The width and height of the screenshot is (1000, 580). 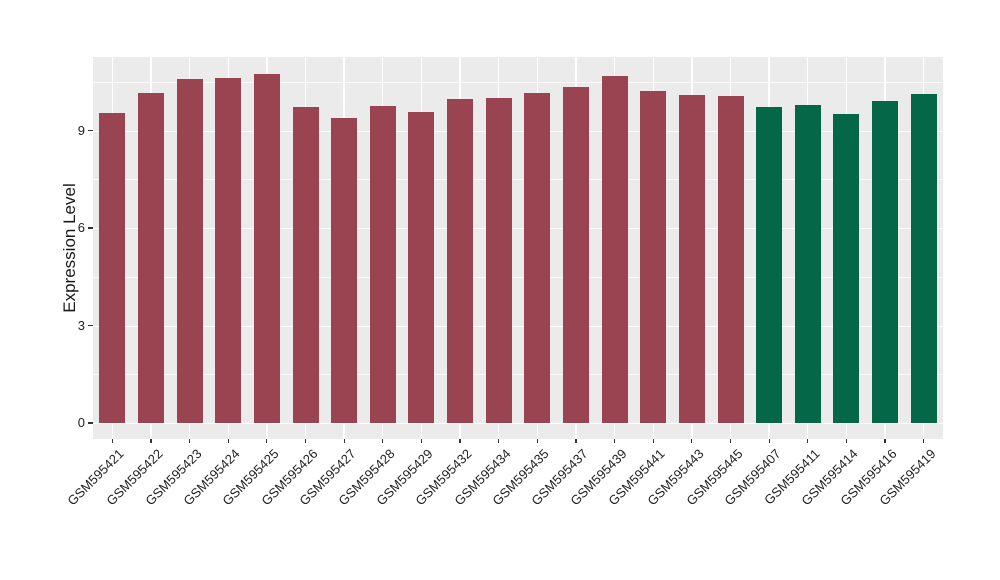 I want to click on bar-GSM595423, so click(x=189, y=250).